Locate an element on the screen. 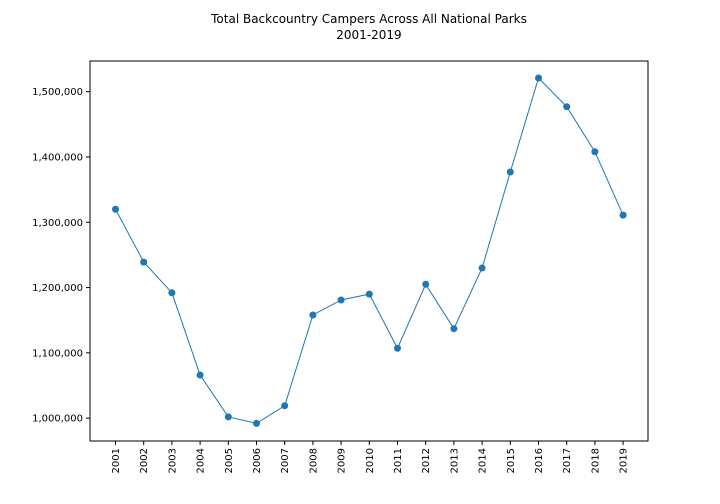  data-point-2014 is located at coordinates (482, 268).